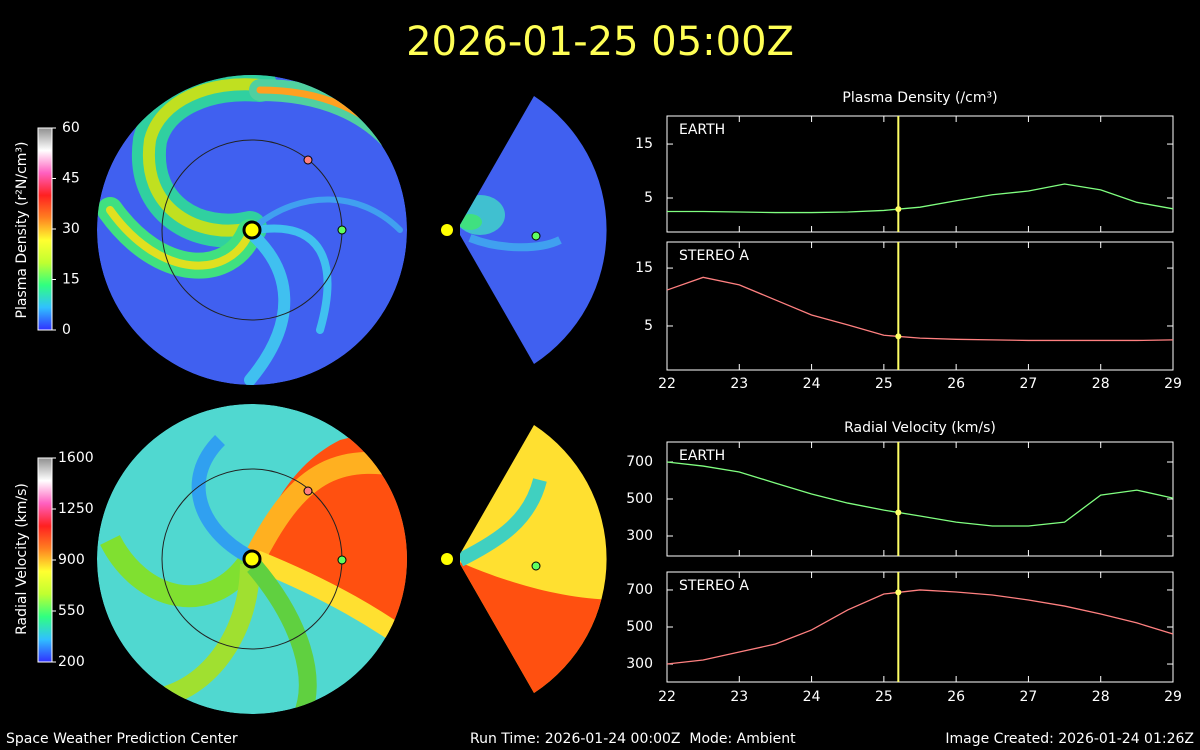 This screenshot has height=750, width=1200. I want to click on colorbar-tick-label: 15, so click(71, 280).